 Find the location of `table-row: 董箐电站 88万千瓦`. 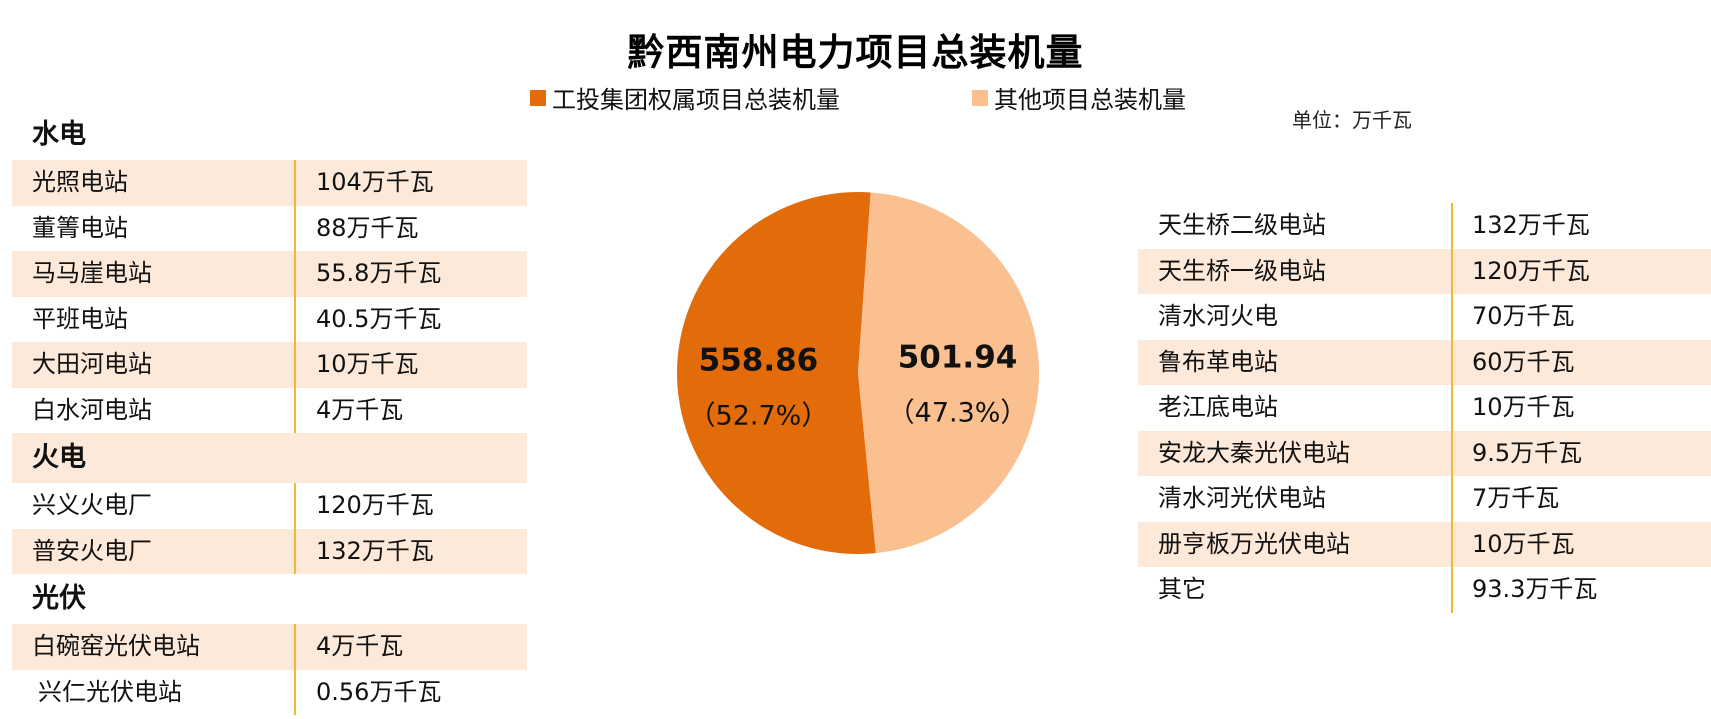

table-row: 董箐电站 88万千瓦 is located at coordinates (269, 228).